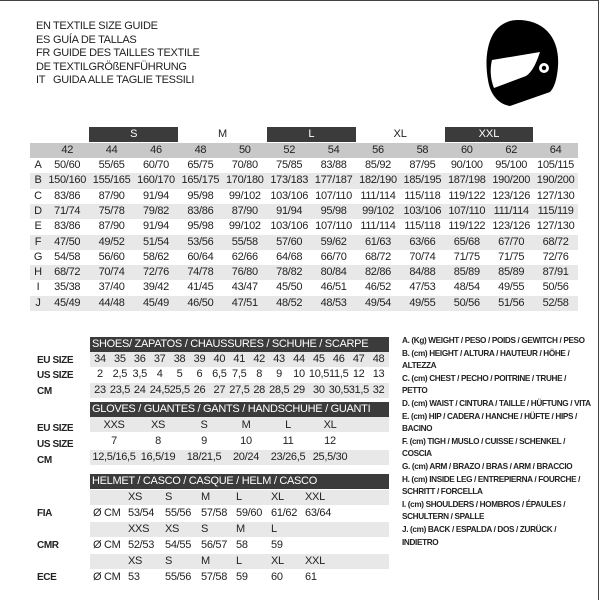 This screenshot has width=600, height=600. What do you see at coordinates (311, 134) in the screenshot?
I see `size-group-l: L` at bounding box center [311, 134].